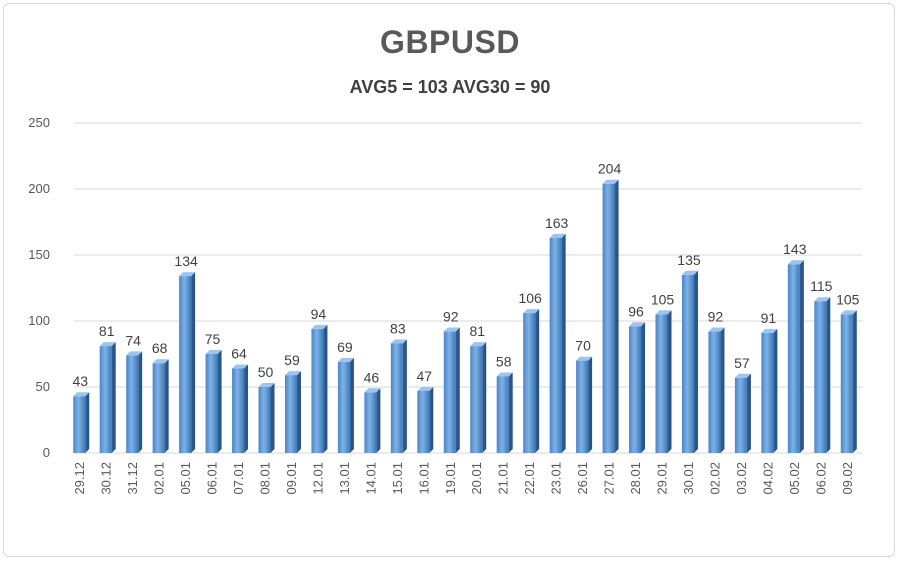 This screenshot has height=562, width=900. Describe the element at coordinates (583, 346) in the screenshot. I see `data-label: 70` at that location.